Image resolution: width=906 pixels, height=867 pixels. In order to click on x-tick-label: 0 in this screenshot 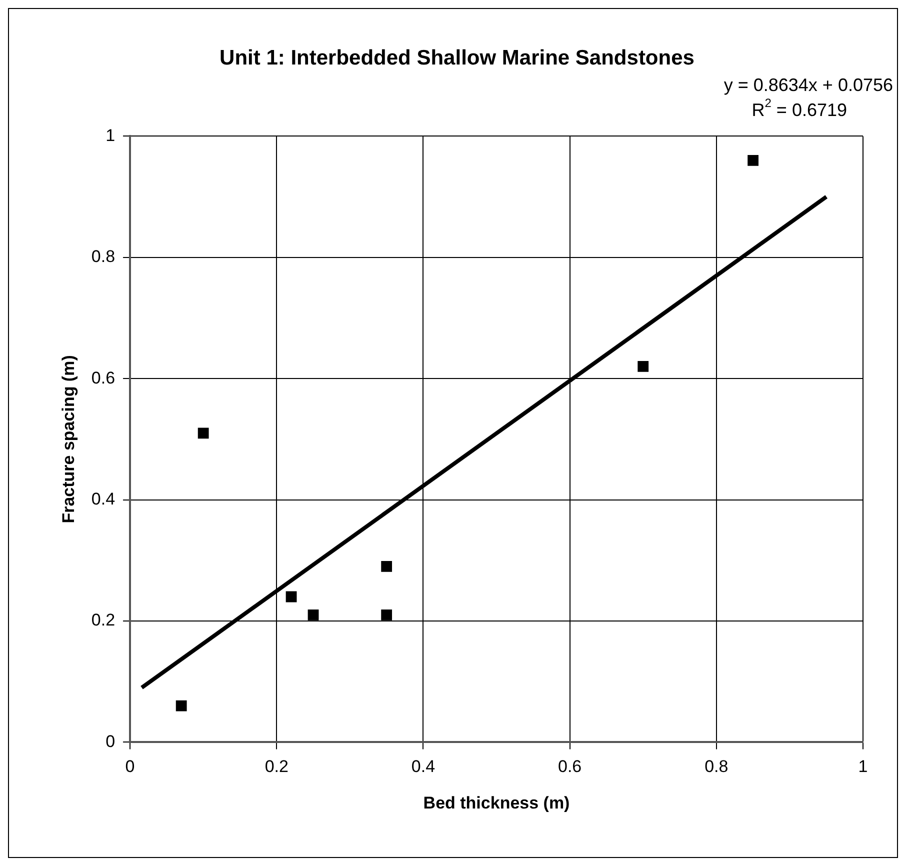, I will do `click(130, 766)`.